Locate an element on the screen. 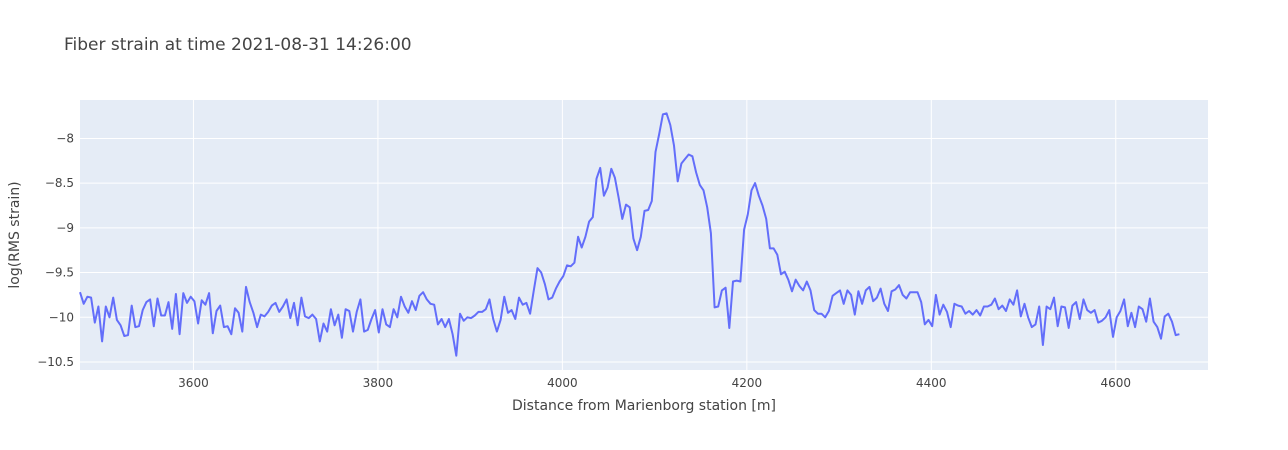  x-tick-label: 3800 is located at coordinates (378, 383).